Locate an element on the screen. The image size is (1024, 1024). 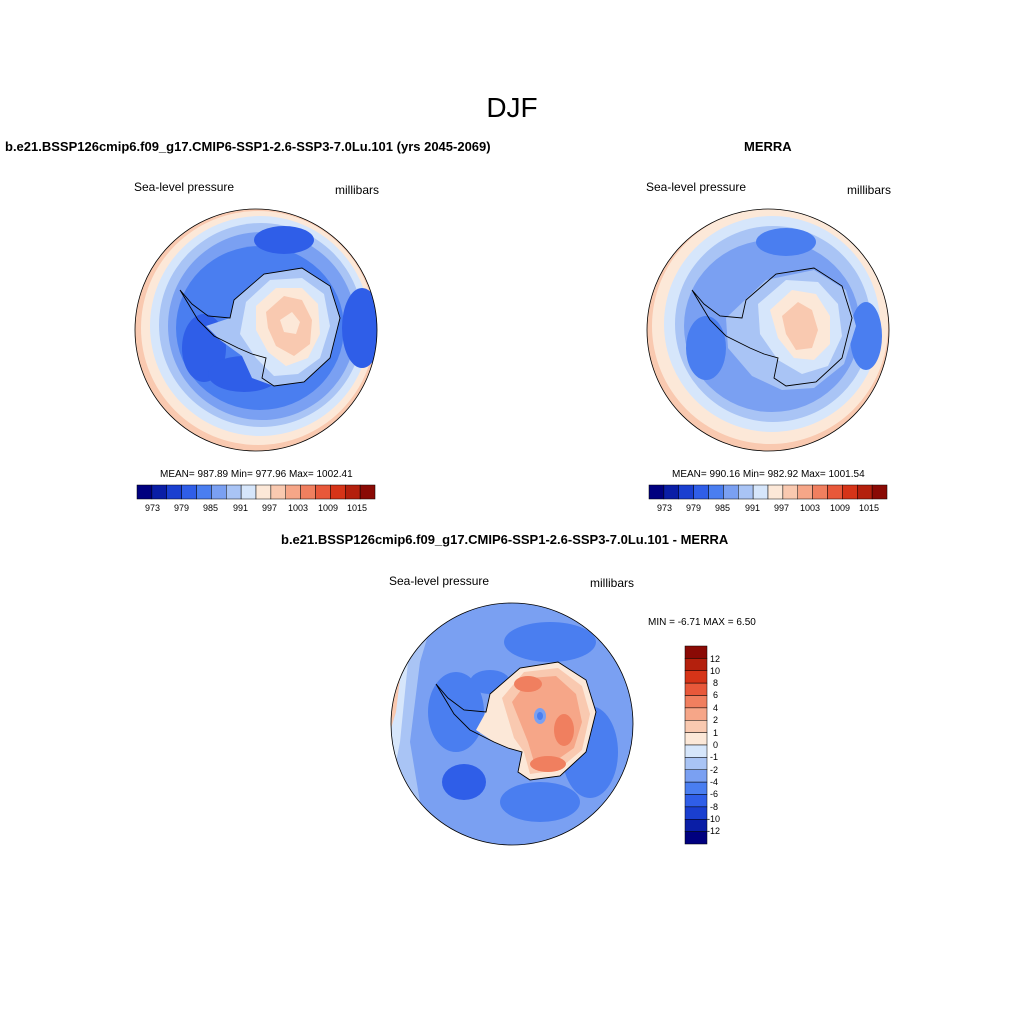
cb3-tick: -1 is located at coordinates (714, 757).